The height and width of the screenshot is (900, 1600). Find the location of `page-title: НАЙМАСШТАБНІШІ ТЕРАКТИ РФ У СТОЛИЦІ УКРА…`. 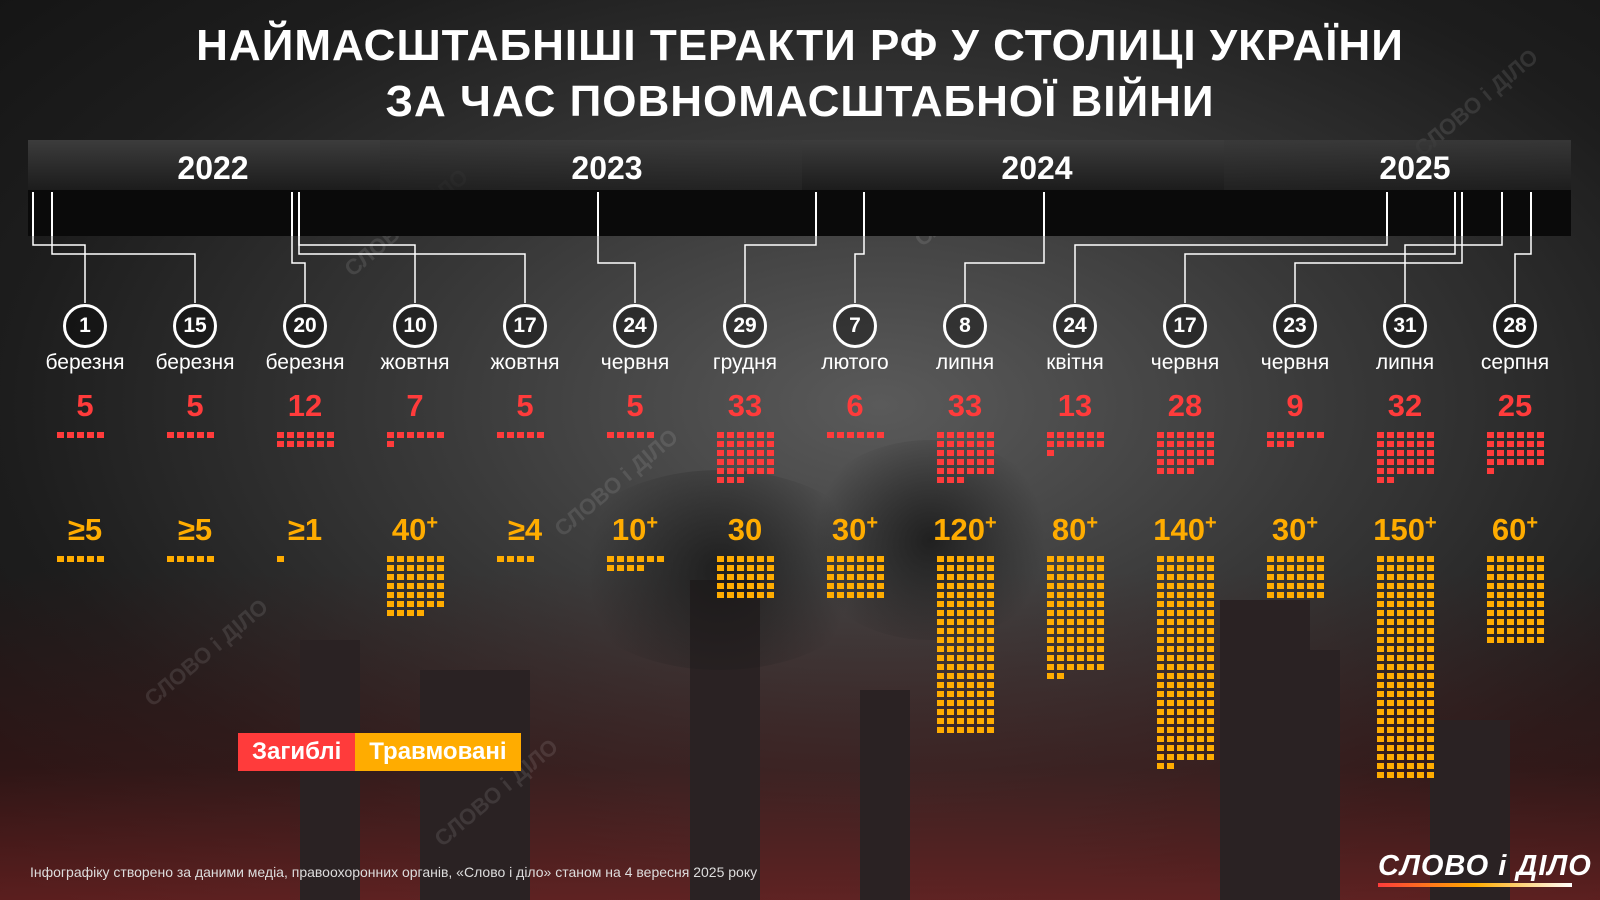

page-title: НАЙМАСШТАБНІШІ ТЕРАКТИ РФ У СТОЛИЦІ УКРА… is located at coordinates (800, 74).